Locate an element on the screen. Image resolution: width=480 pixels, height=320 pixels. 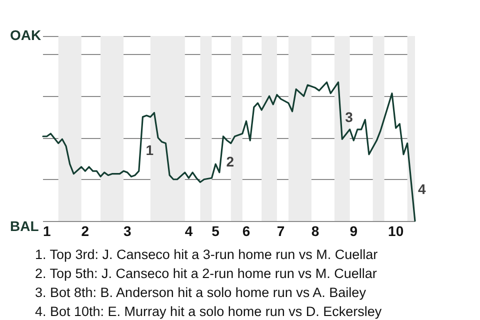
text: BAL is located at coordinates (25, 226).